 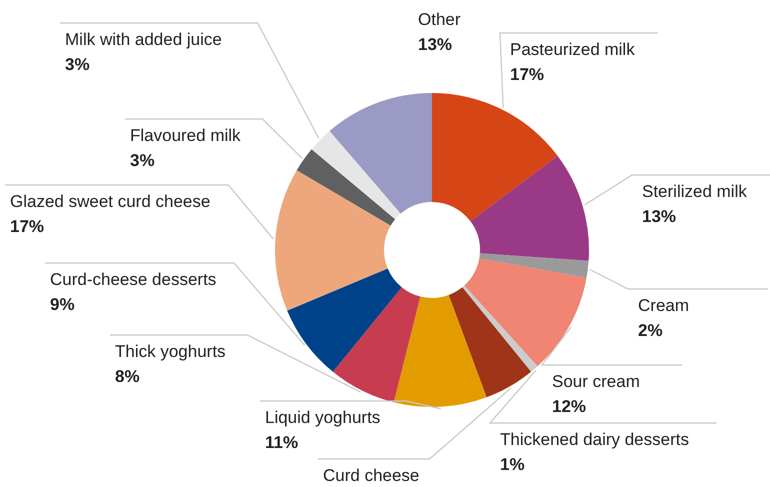 I want to click on slice-label: Glazed sweet curd cheese, so click(x=110, y=201).